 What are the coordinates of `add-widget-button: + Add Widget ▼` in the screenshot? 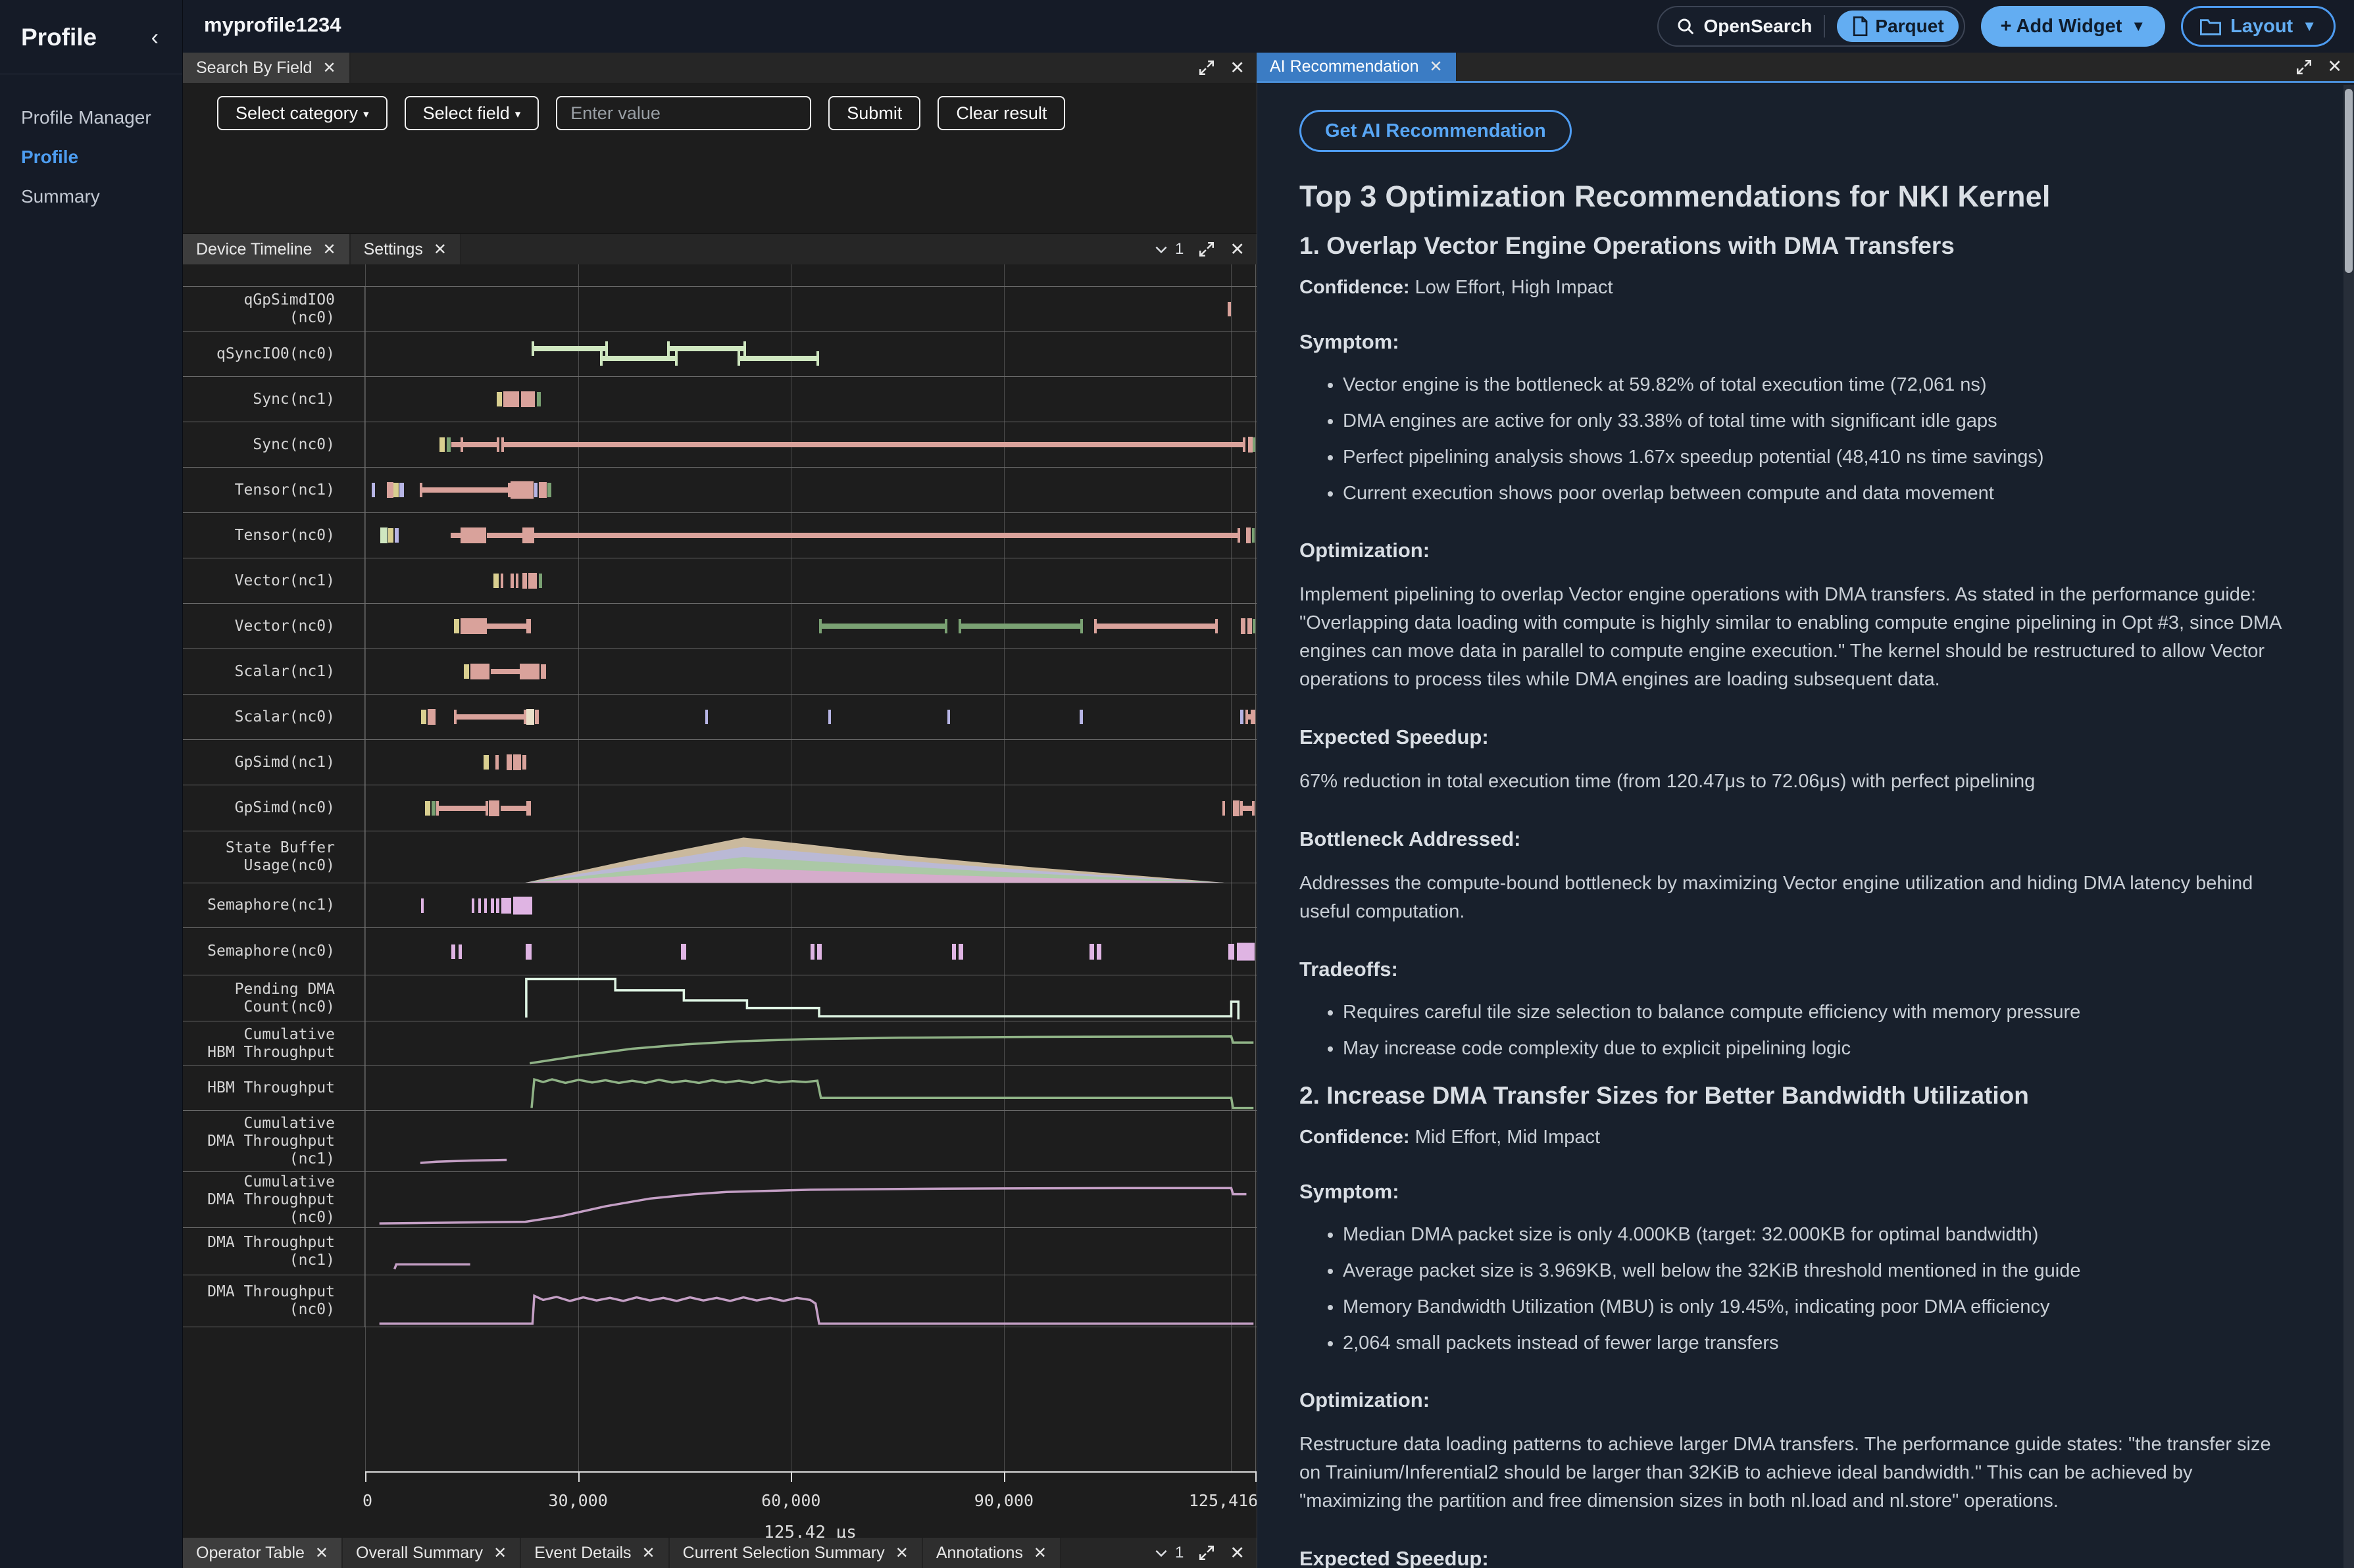 It's located at (2073, 26).